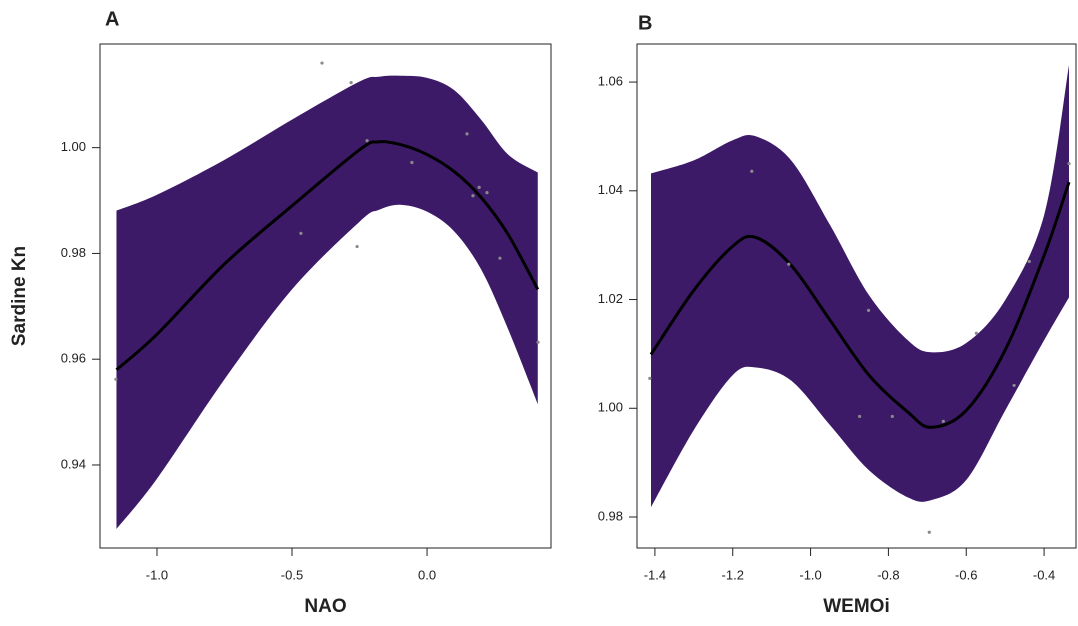 The image size is (1078, 626). What do you see at coordinates (610, 298) in the screenshot?
I see `y-tick-label: 1.02` at bounding box center [610, 298].